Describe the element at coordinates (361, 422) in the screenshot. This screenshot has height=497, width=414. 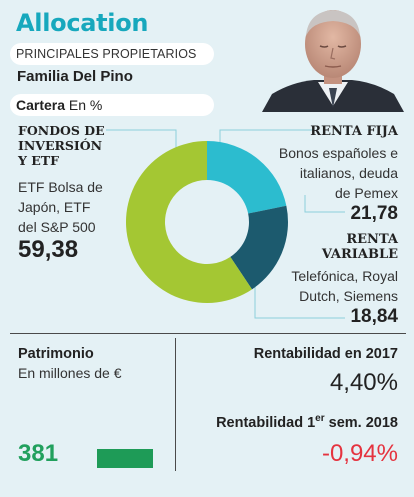
I see `return-2018-label-post: sem. 2018` at that location.